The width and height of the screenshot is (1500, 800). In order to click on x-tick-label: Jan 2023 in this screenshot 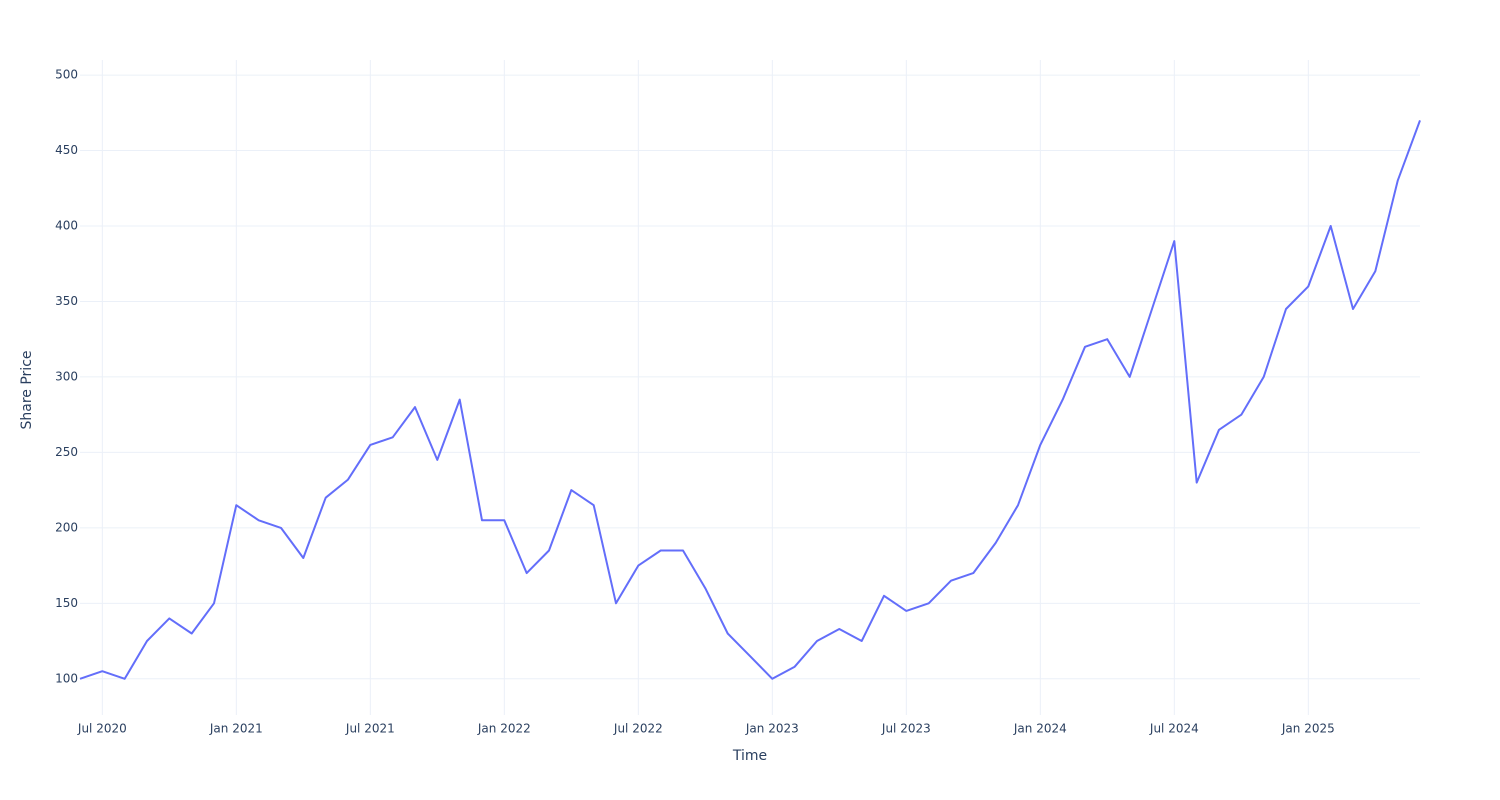, I will do `click(772, 729)`.